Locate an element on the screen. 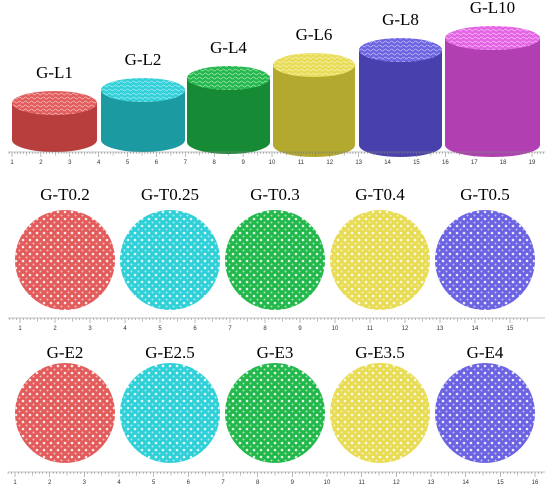 This screenshot has width=550, height=502. sample-label: G-E2.5 is located at coordinates (170, 352).